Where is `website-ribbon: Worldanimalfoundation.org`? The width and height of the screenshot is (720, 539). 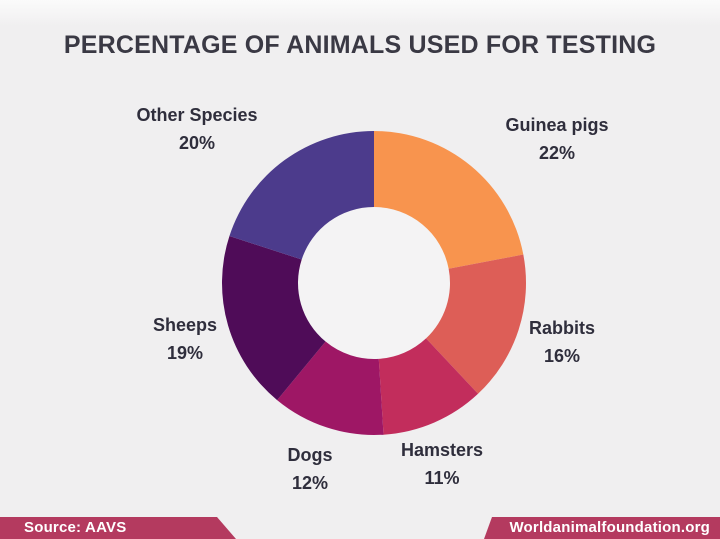
website-ribbon: Worldanimalfoundation.org is located at coordinates (602, 528).